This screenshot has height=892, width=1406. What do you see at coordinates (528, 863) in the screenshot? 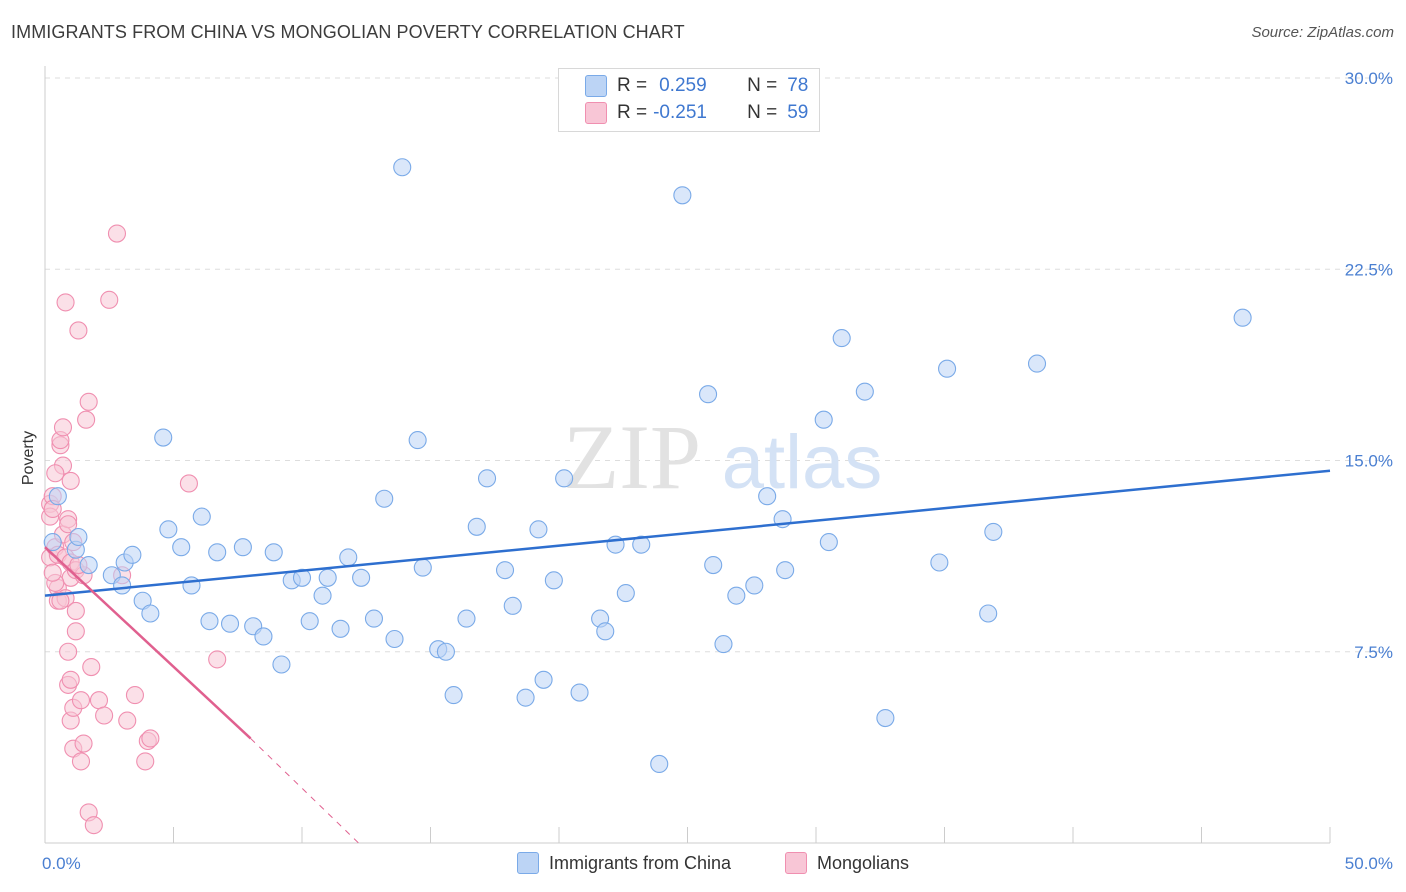
I see `bottom-legend-swatch-blue` at bounding box center [528, 863].